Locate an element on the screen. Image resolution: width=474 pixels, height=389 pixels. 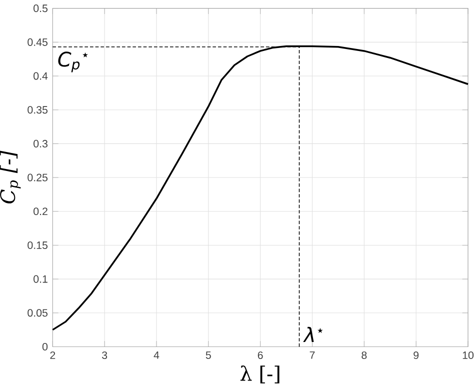
x-axis-title: λ [-] is located at coordinates (260, 375).